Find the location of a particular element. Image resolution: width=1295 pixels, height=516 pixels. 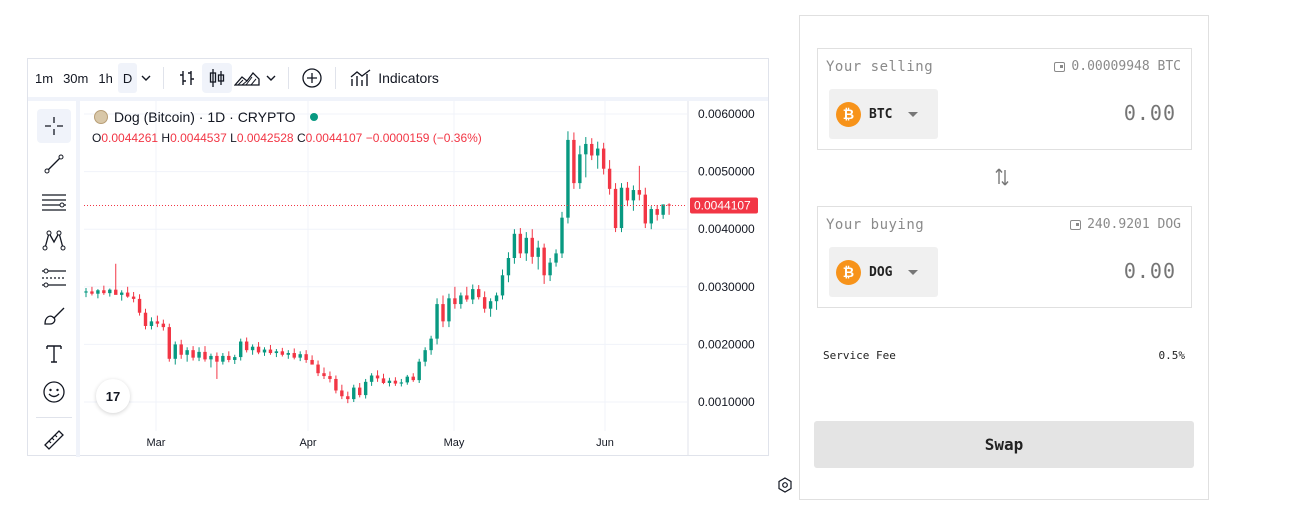

sell-balance-value: 0.00009948 BTC is located at coordinates (1126, 66).